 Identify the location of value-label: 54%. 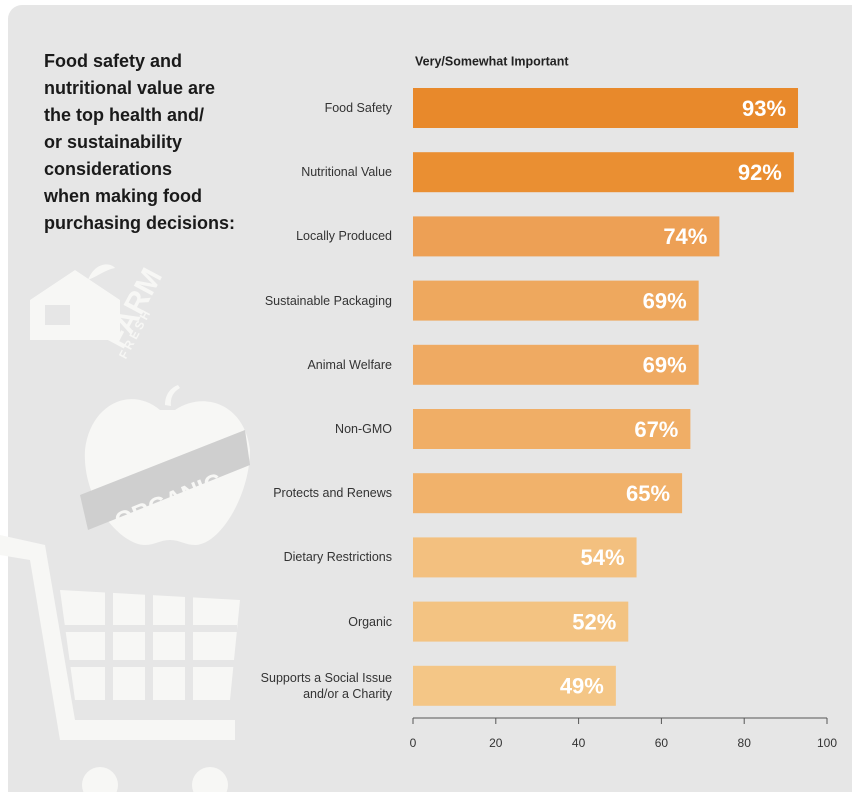
(603, 557).